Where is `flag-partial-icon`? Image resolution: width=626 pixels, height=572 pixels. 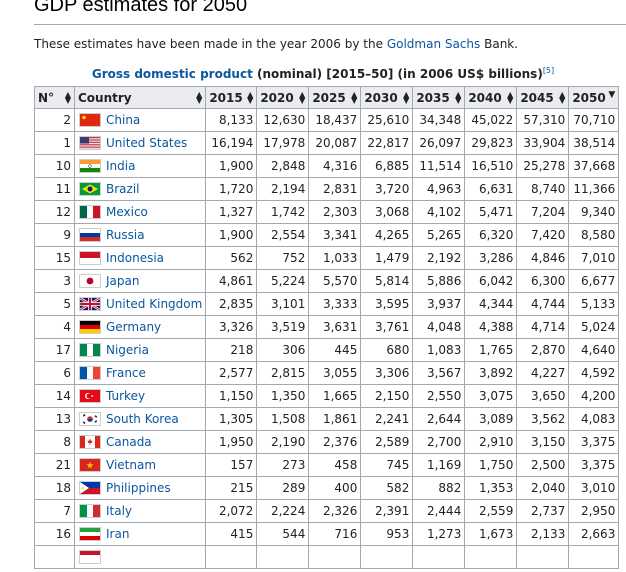
flag-partial-icon is located at coordinates (90, 557).